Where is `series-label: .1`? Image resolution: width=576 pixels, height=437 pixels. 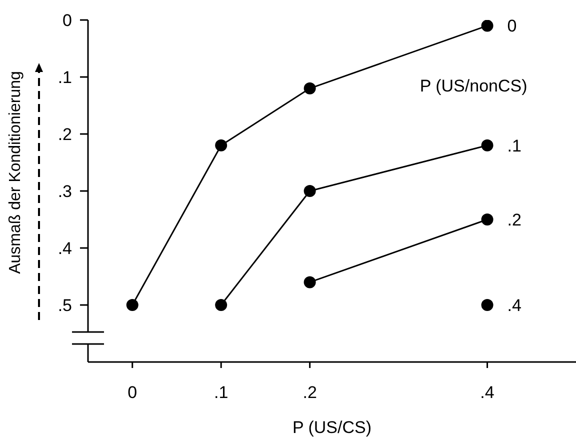 series-label: .1 is located at coordinates (514, 146).